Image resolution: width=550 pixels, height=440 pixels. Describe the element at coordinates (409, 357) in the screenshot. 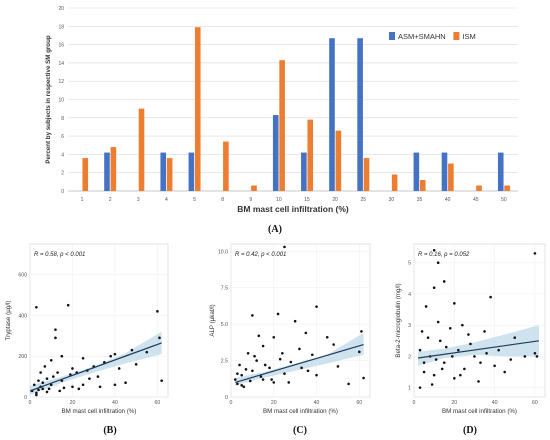

I see `y-tick-label: 2` at that location.